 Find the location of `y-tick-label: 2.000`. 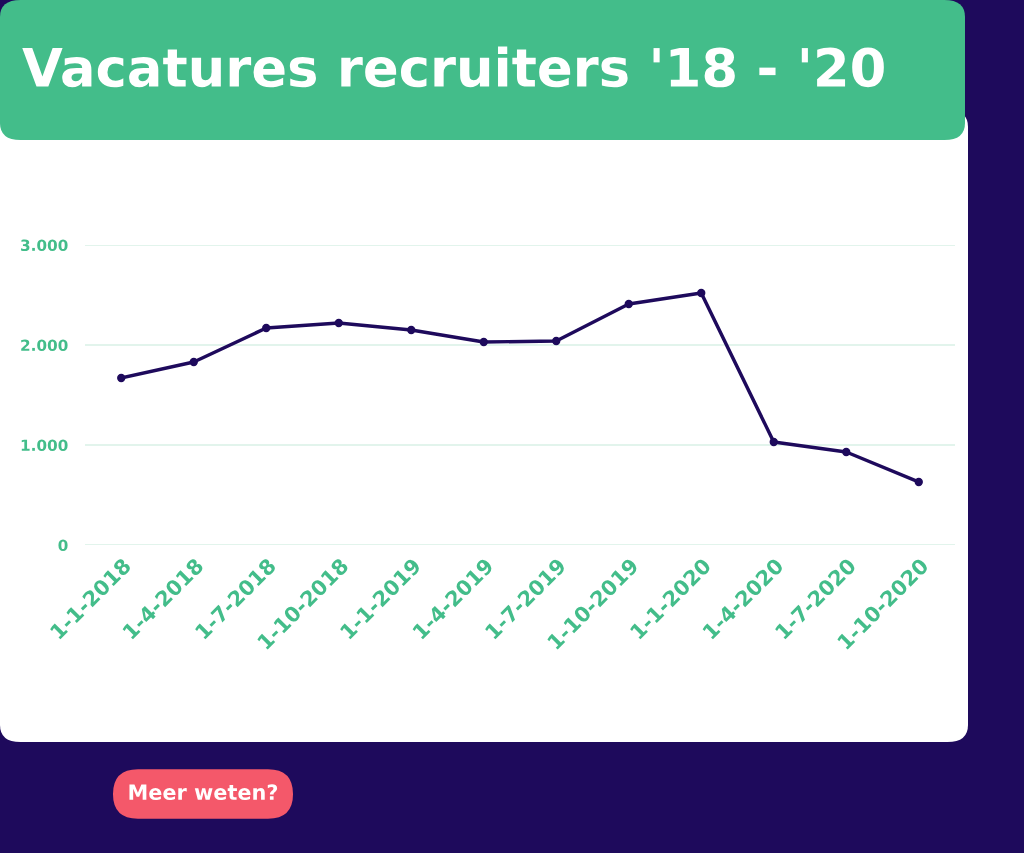

y-tick-label: 2.000 is located at coordinates (44, 345).